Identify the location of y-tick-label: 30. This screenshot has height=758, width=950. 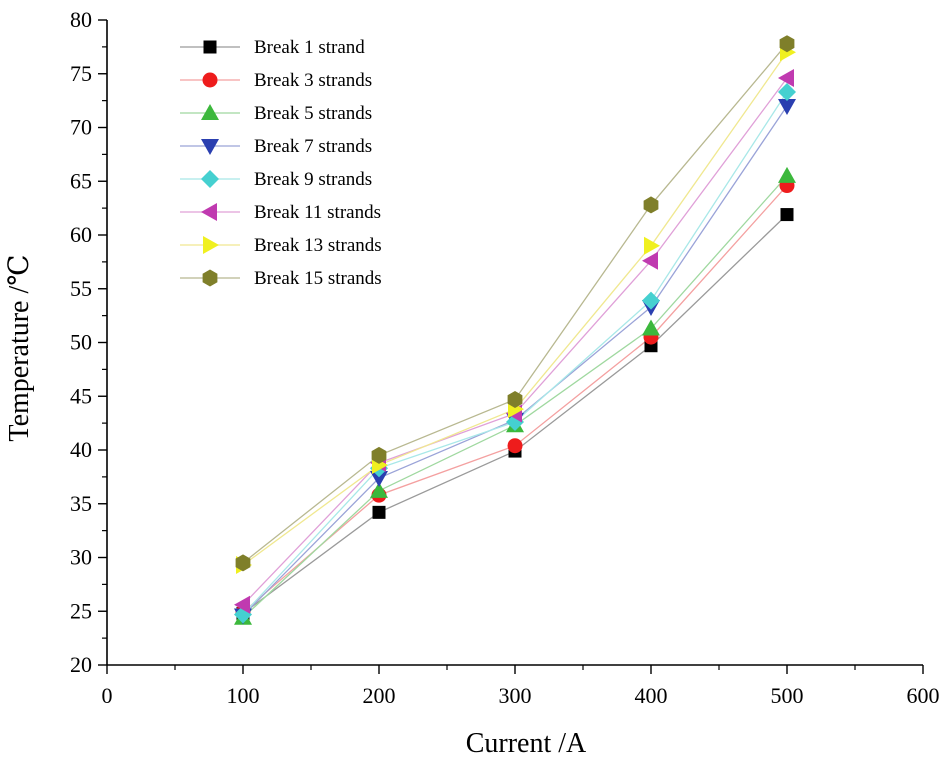
(81, 557).